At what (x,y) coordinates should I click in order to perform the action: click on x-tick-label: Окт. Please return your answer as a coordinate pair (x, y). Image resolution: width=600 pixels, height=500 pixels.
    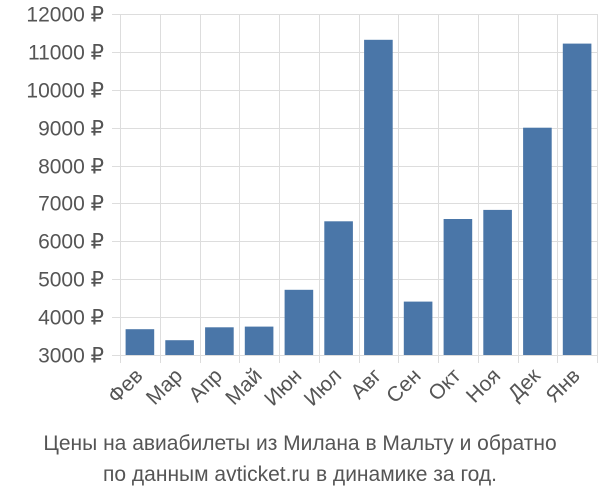
    Looking at the image, I should click on (445, 385).